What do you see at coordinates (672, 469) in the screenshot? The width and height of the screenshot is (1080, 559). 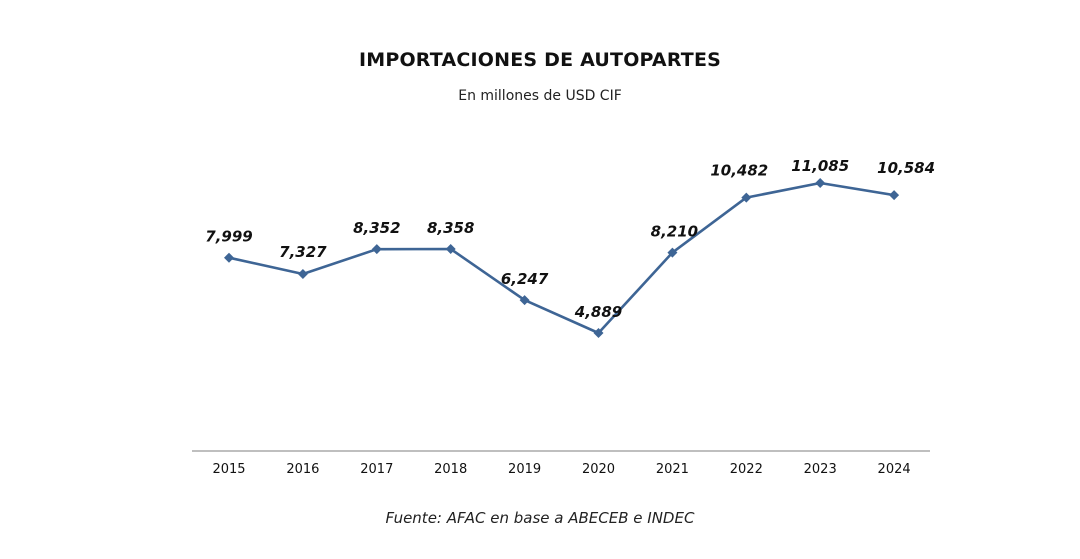 I see `x-tick-label-2021: 2021` at bounding box center [672, 469].